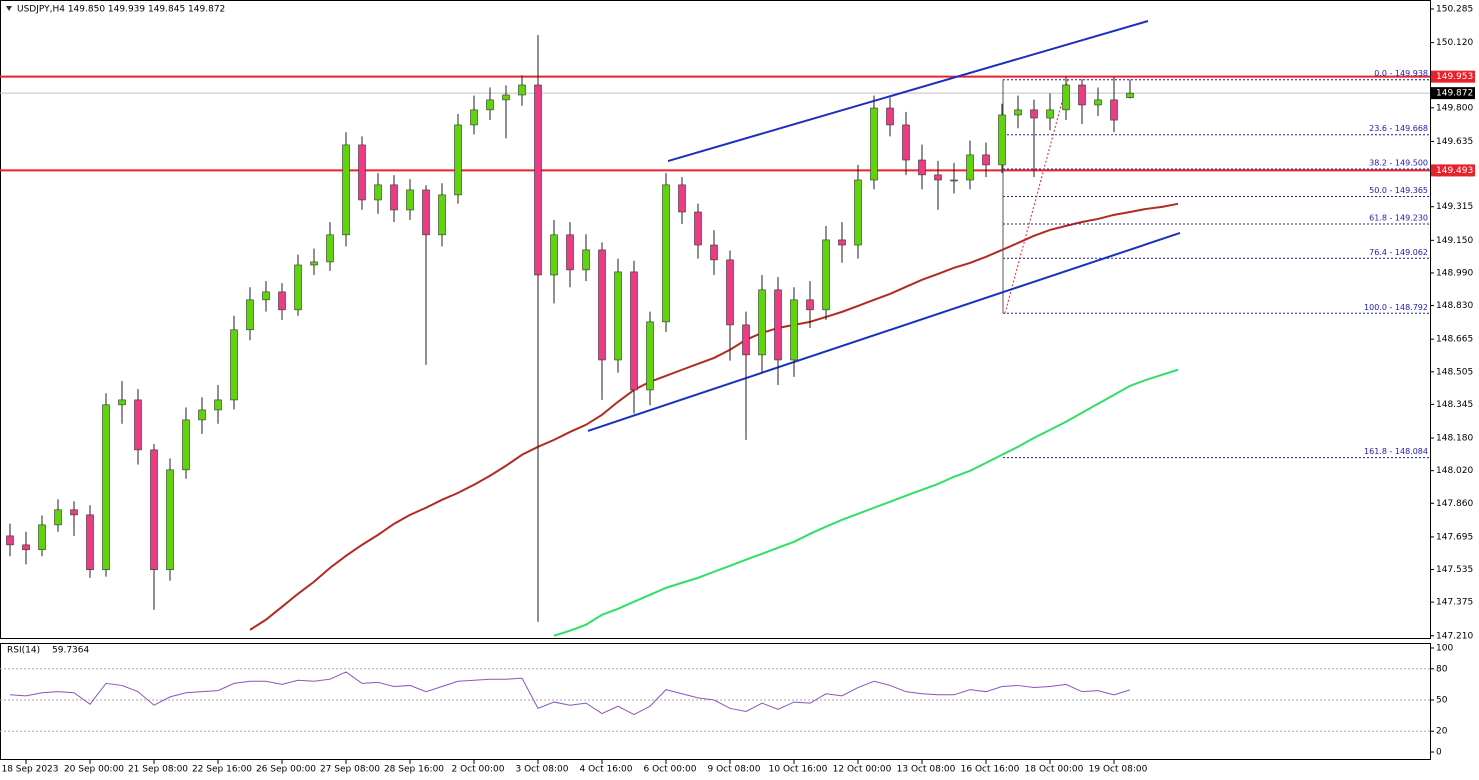  Describe the element at coordinates (1398, 252) in the screenshot. I see `fib-label: 76.4 - 149.062` at that location.